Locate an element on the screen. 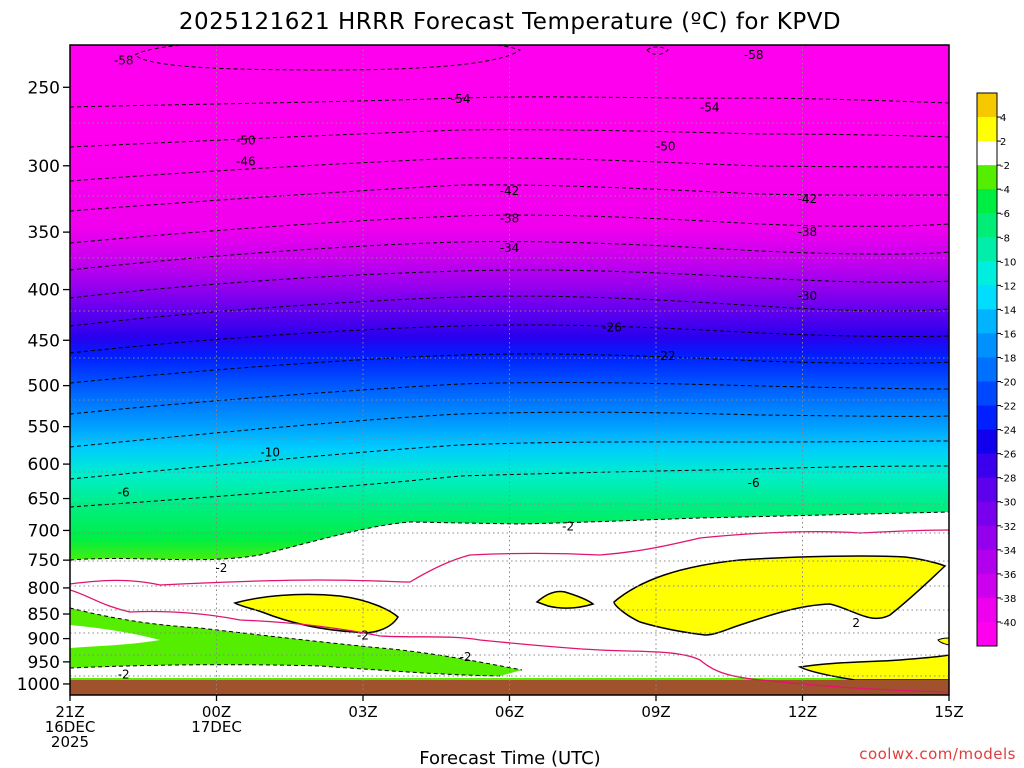  x-tick-label: 03Z is located at coordinates (362, 712).